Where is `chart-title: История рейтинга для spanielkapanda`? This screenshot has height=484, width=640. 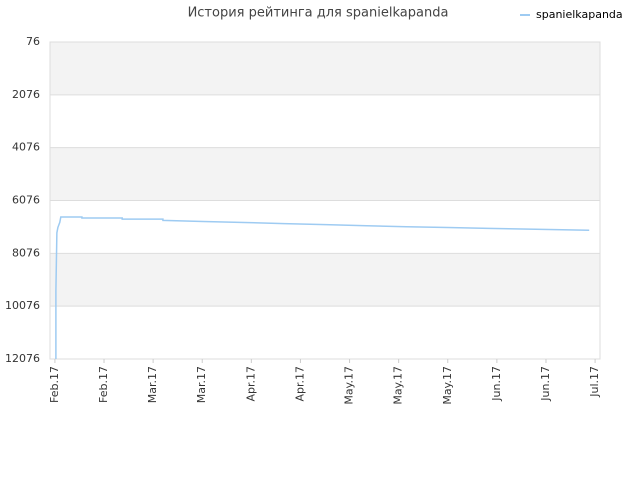
chart-title: История рейтинга для spanielkapanda is located at coordinates (318, 13).